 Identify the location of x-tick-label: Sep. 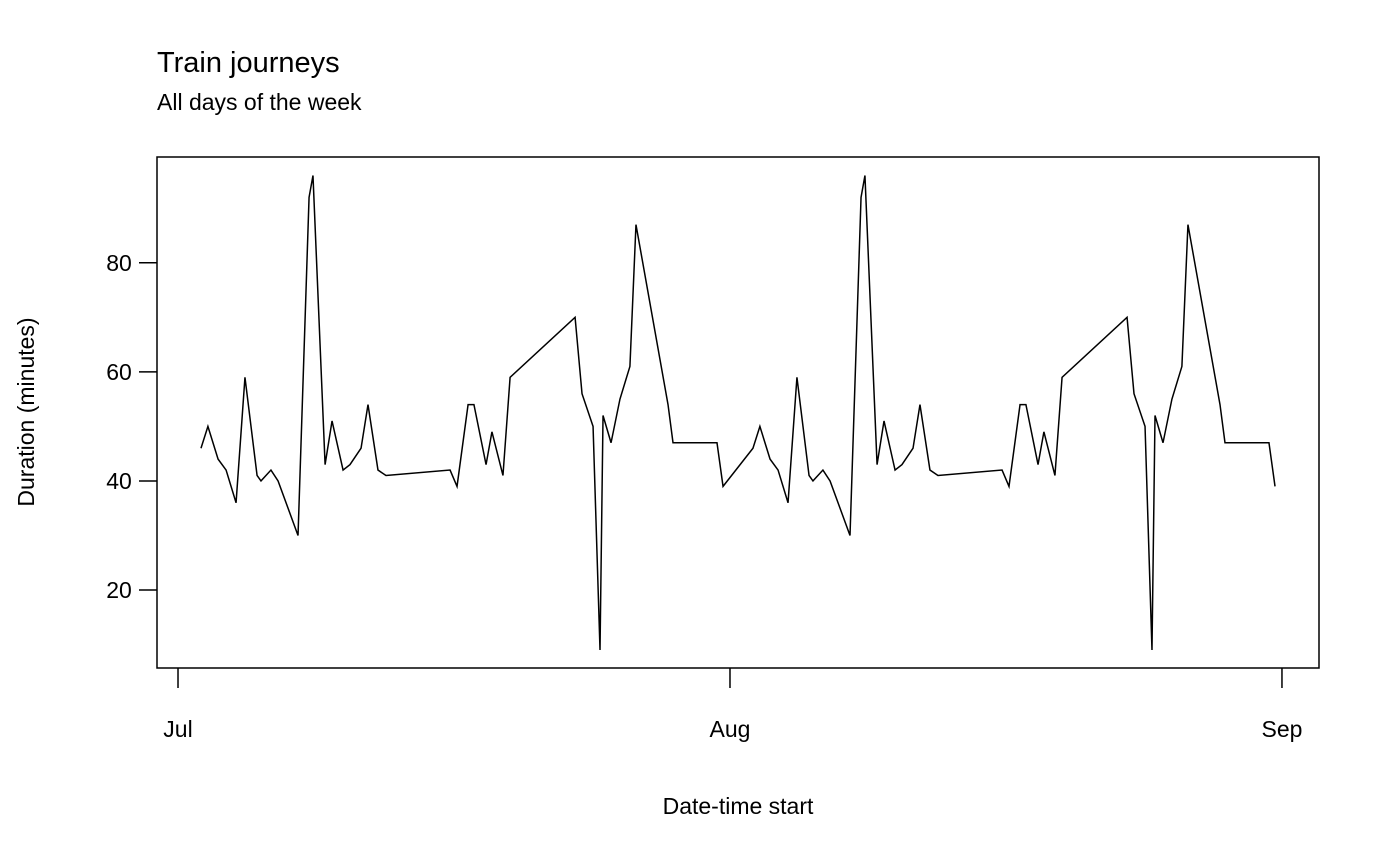
(1281, 729).